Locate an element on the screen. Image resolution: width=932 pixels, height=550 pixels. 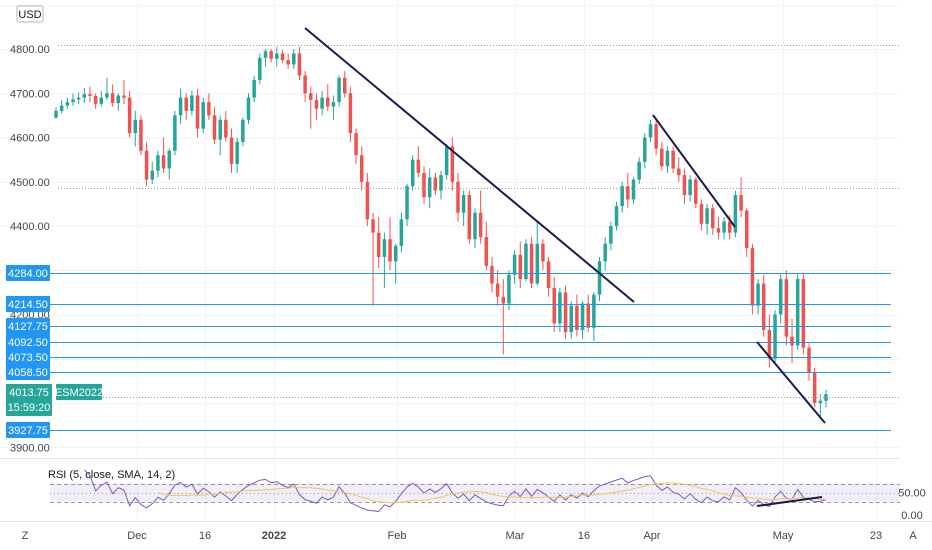
rsi-pane: RSI (5, close, SMA, 14, 2) 50.00 0.00 is located at coordinates (463, 490).